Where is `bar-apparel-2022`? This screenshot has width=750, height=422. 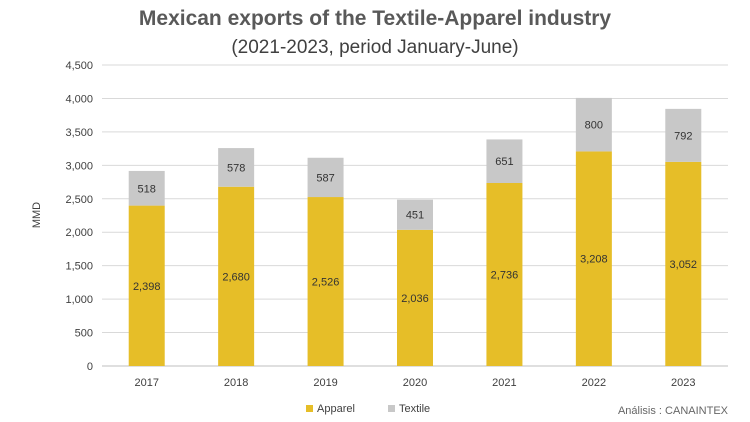
bar-apparel-2022 is located at coordinates (593, 258).